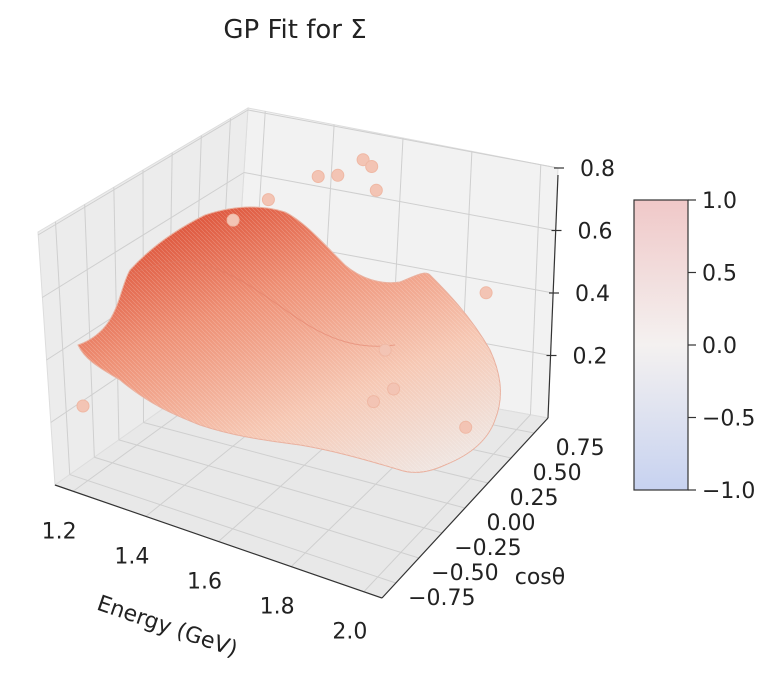  Describe the element at coordinates (349, 632) in the screenshot. I see `x-tick-label: 2.0` at that location.